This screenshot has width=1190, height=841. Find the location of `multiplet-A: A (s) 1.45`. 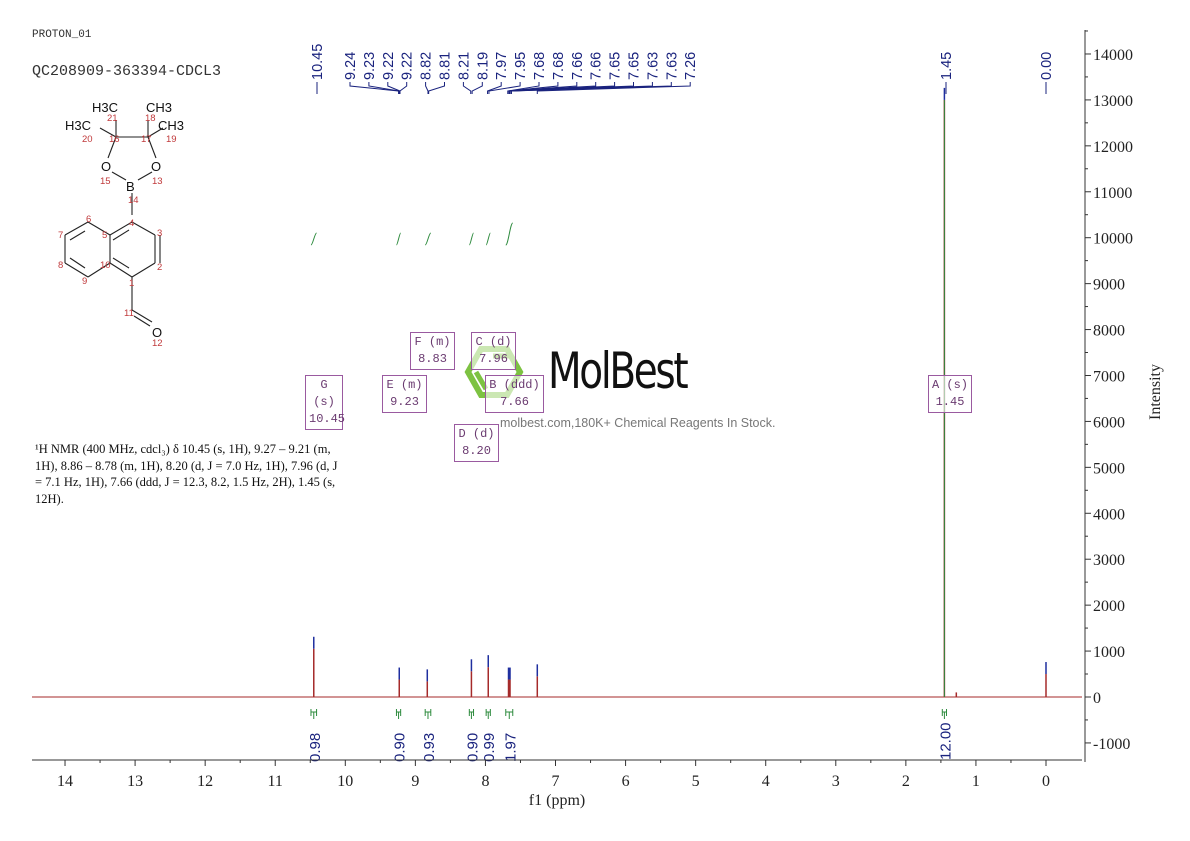

multiplet-A: A (s) 1.45 is located at coordinates (950, 394).